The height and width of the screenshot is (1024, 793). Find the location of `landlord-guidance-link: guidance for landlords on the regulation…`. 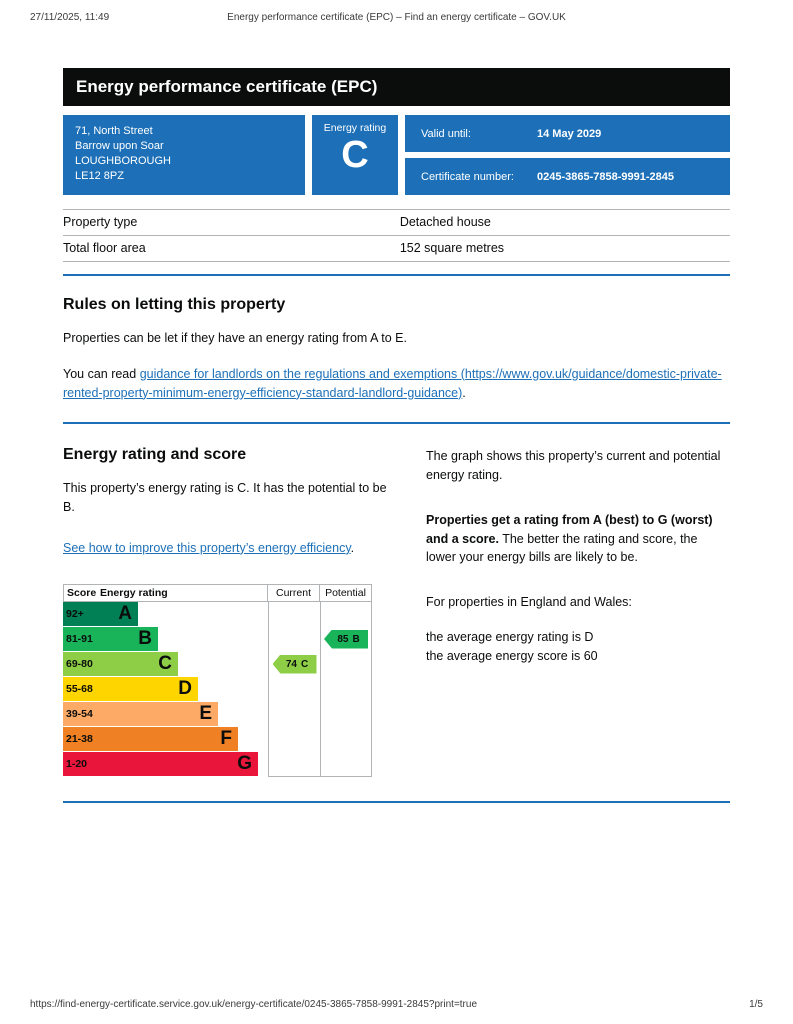

landlord-guidance-link: guidance for landlords on the regulation… is located at coordinates (392, 383).